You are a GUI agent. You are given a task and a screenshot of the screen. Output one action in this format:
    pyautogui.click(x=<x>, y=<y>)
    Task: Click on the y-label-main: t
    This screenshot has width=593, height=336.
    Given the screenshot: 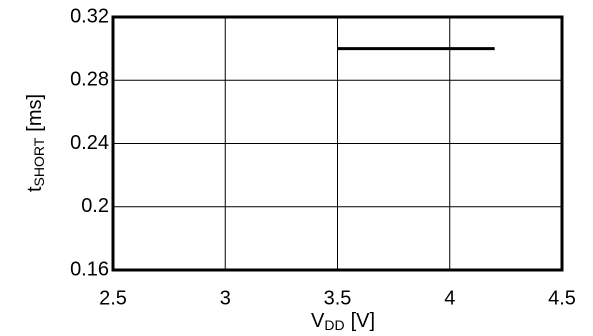 What is the action you would take?
    pyautogui.click(x=35, y=189)
    